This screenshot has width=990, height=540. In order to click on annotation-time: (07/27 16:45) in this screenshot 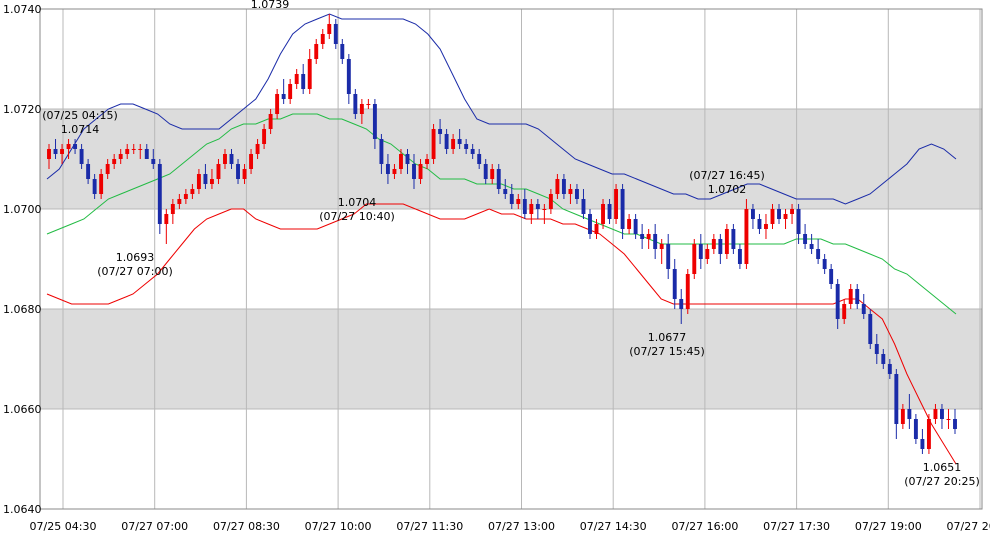, I will do `click(726, 175)`.